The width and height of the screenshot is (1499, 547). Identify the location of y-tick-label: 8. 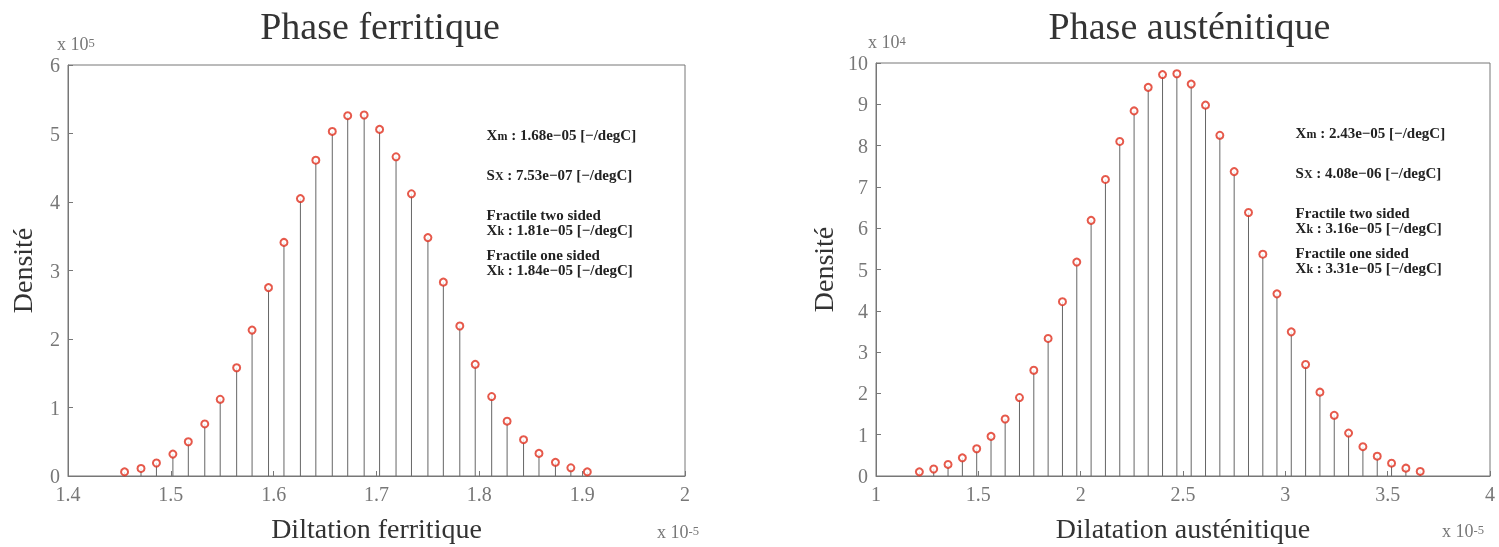
(863, 145).